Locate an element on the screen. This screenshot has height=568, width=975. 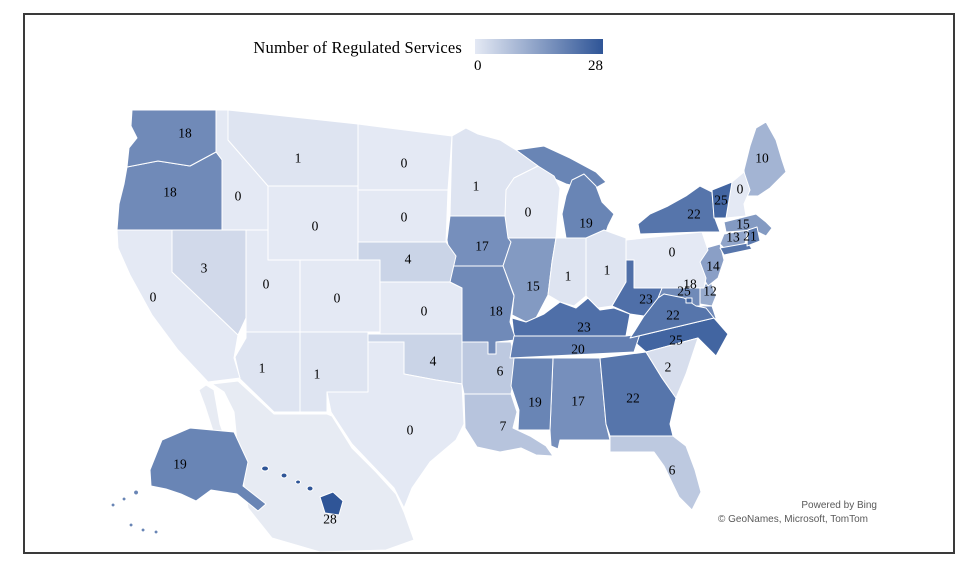
state-label-WV: 23 is located at coordinates (646, 299).